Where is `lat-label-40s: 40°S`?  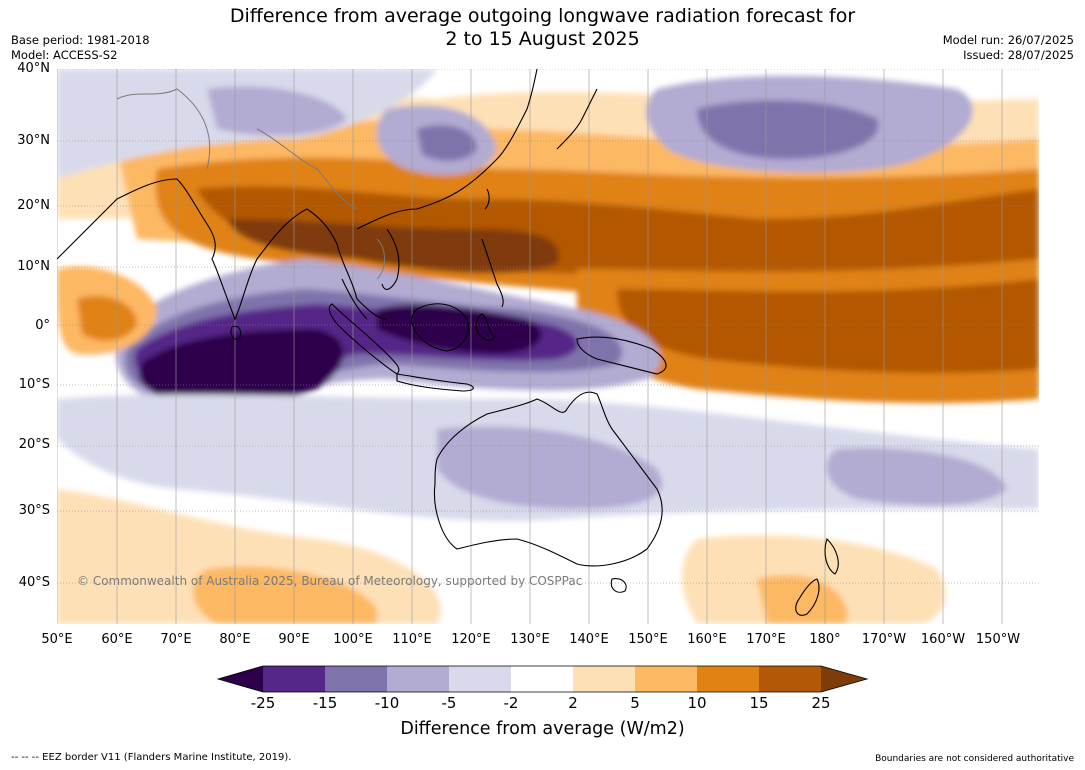 lat-label-40s: 40°S is located at coordinates (34, 582).